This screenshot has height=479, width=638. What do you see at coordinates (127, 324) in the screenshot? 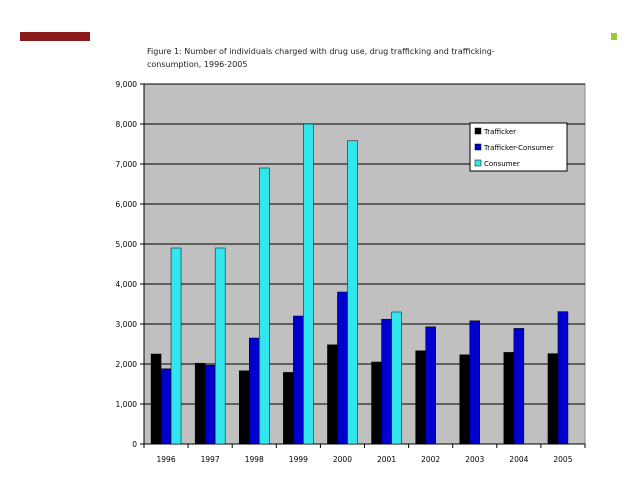
I see `y-tick-label: 3,000` at bounding box center [127, 324].